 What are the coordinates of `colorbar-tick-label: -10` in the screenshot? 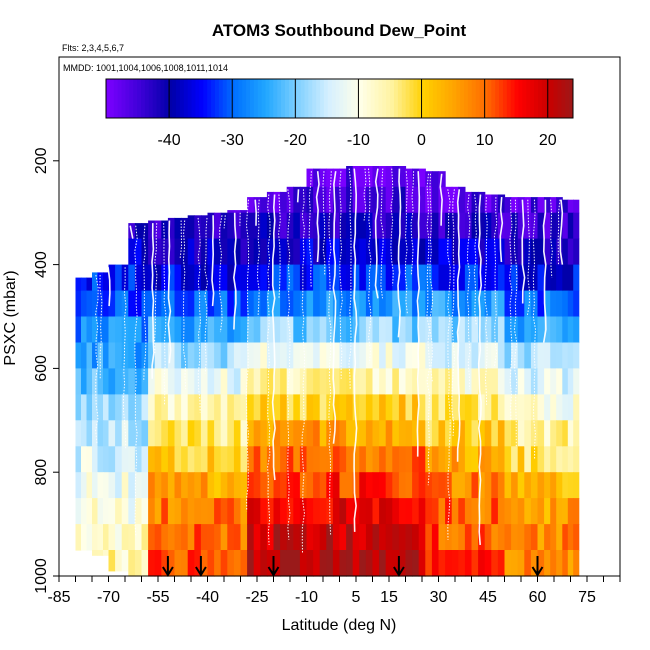 It's located at (358, 140).